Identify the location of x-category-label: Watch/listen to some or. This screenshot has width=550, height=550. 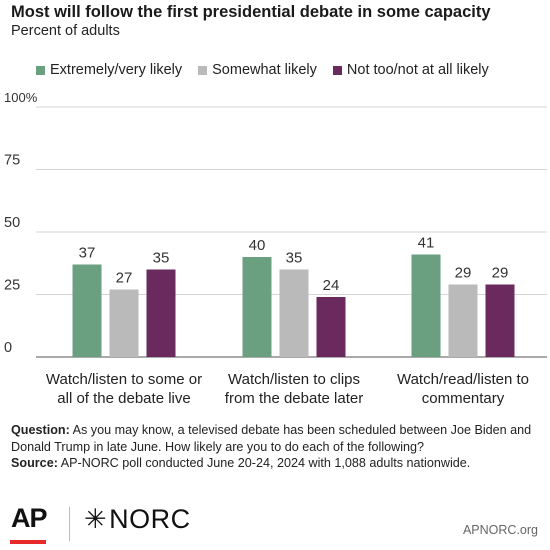
(124, 379).